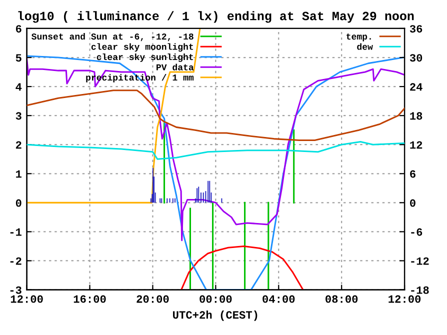 Image resolution: width=447 pixels, height=335 pixels. I want to click on y2-tick-label: 12, so click(416, 145).